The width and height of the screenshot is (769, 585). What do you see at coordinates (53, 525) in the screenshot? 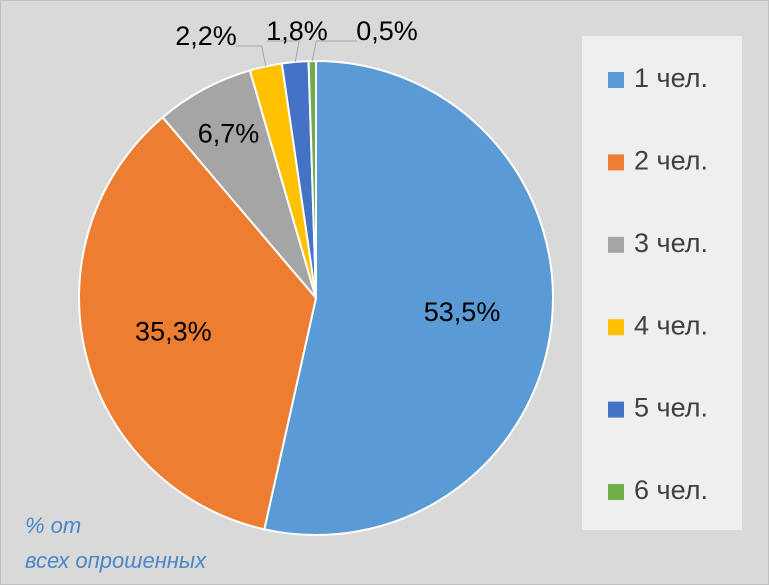
I see `annotation: % от` at bounding box center [53, 525].